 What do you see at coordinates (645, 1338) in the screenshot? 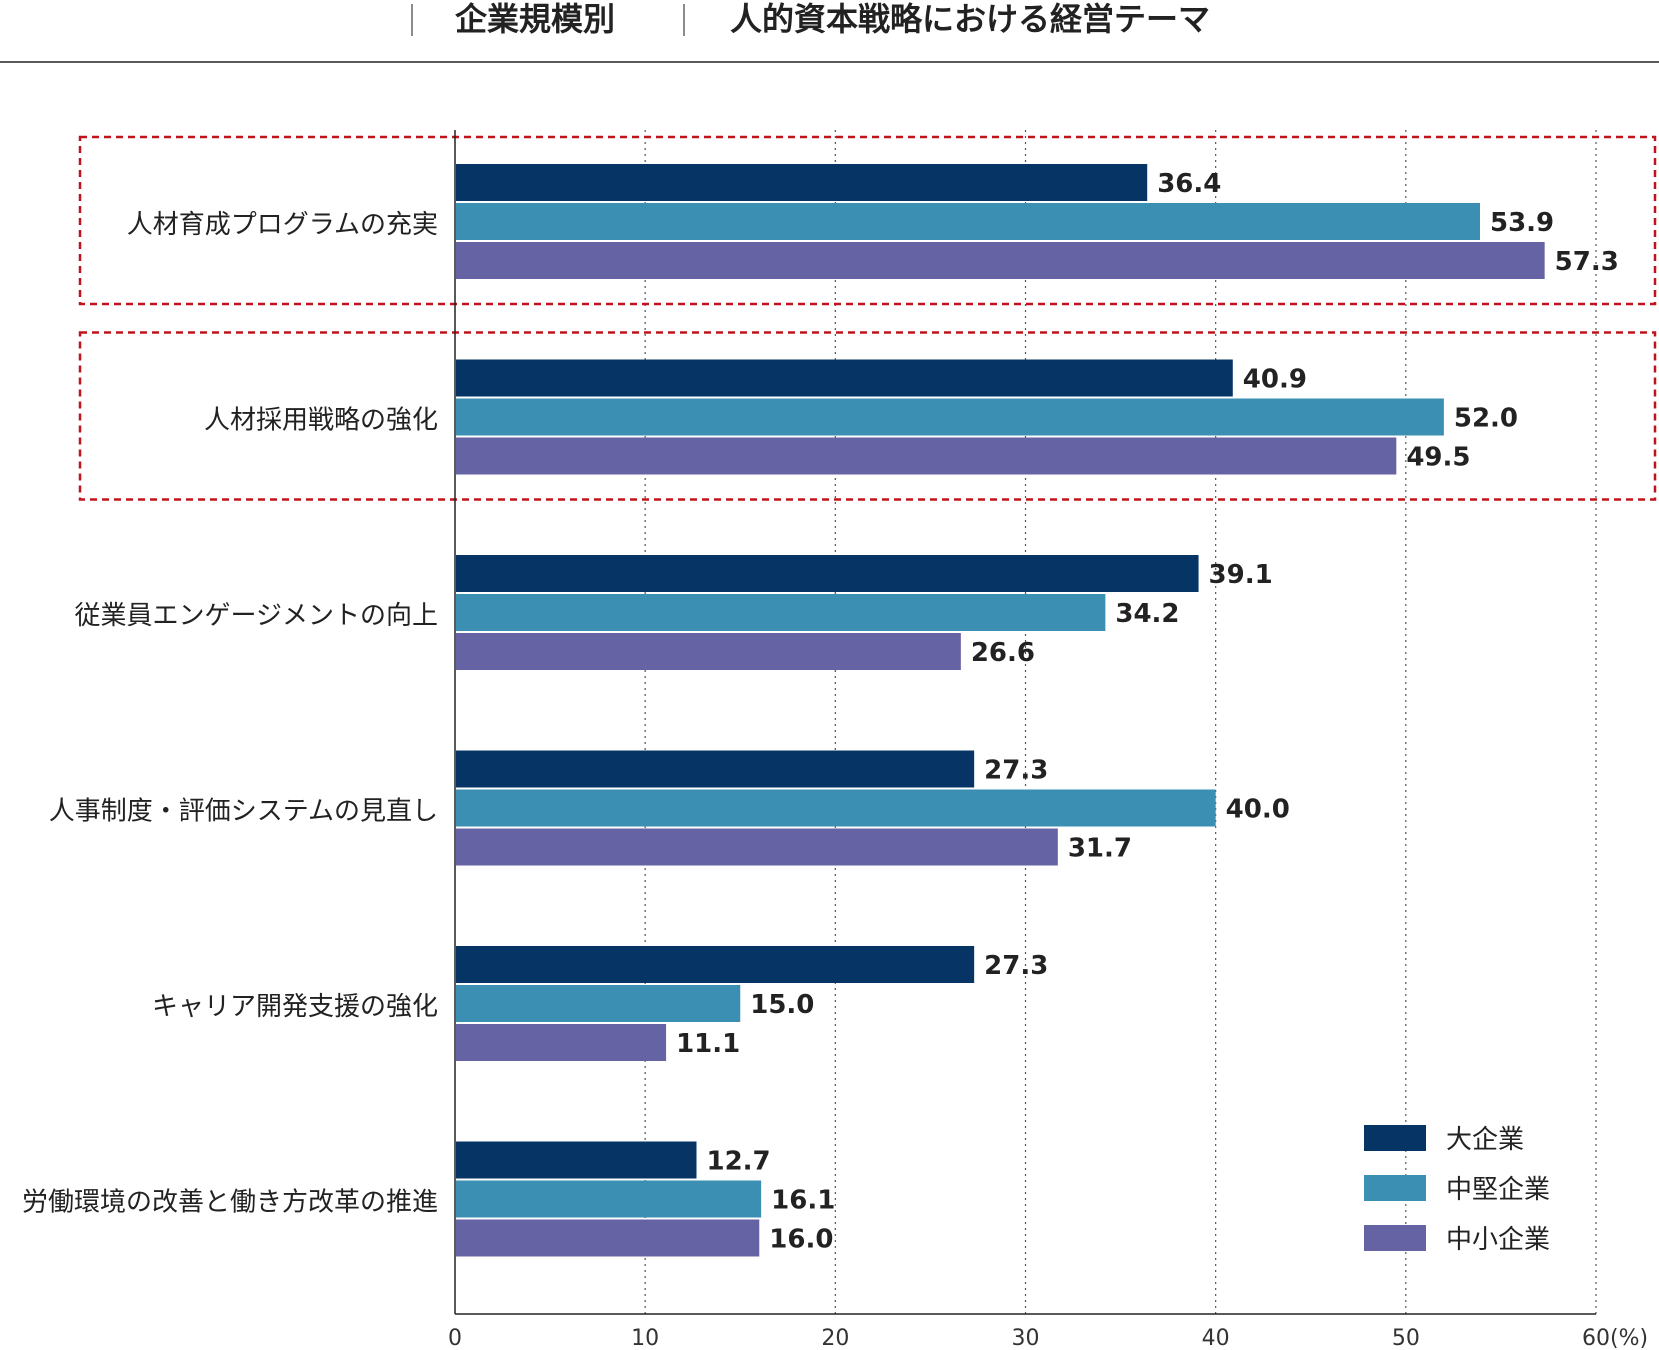
I see `x-tick-label: 10` at bounding box center [645, 1338].